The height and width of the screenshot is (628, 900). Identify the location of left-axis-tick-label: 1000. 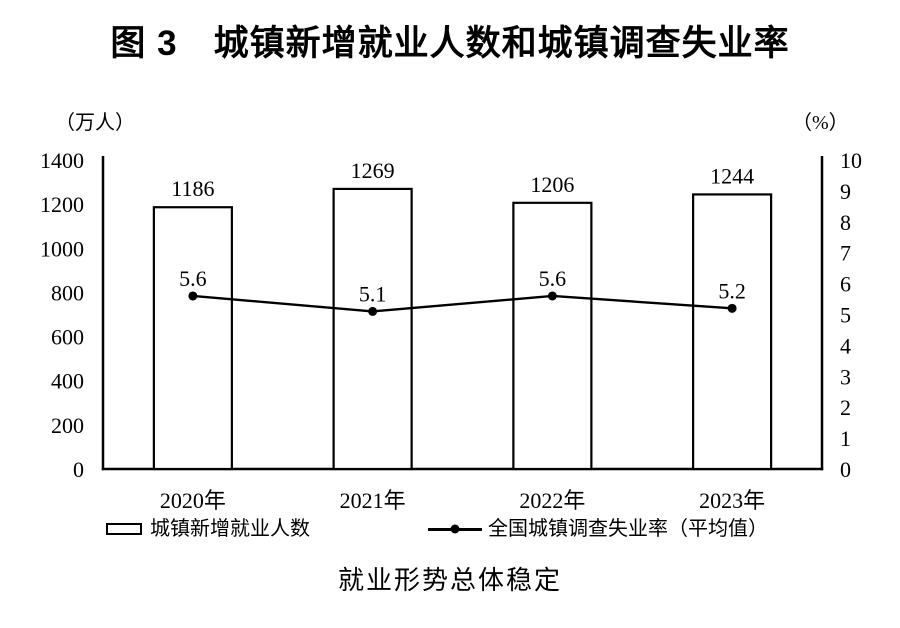
(62, 248).